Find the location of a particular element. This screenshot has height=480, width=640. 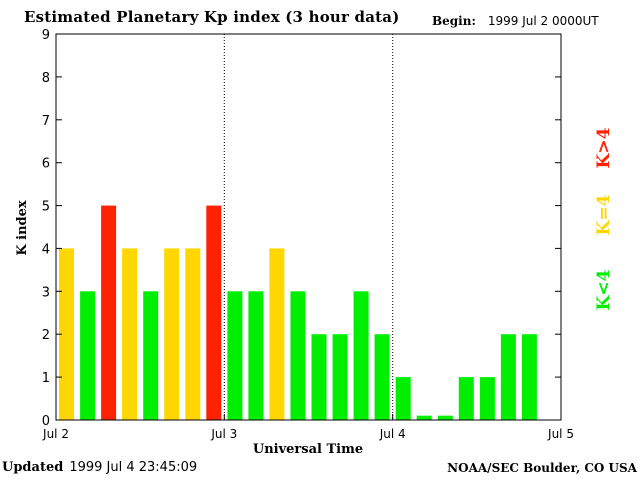

x-tick-label: Jul 4 is located at coordinates (392, 434).